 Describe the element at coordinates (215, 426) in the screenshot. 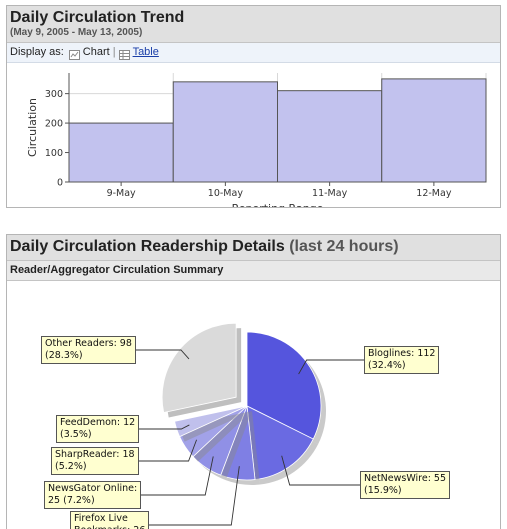

I see `pie-slice-shadow` at that location.